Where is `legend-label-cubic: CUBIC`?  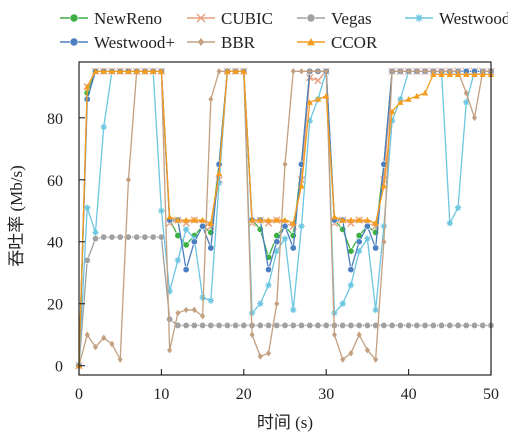 legend-label-cubic: CUBIC is located at coordinates (247, 18).